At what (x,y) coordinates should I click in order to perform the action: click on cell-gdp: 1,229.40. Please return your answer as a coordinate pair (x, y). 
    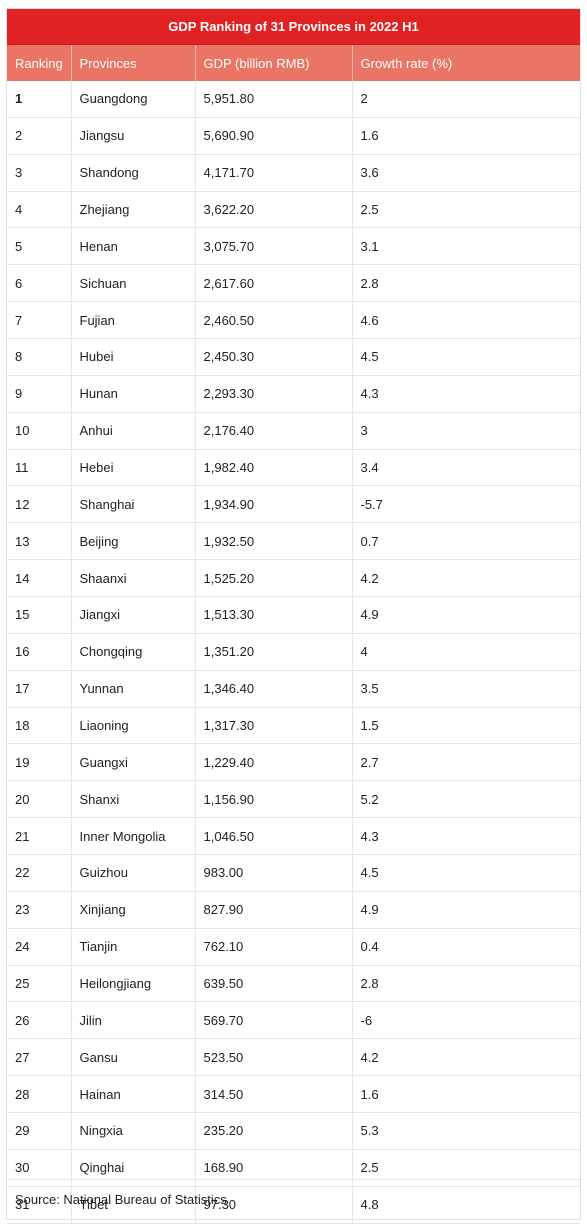
    Looking at the image, I should click on (274, 762).